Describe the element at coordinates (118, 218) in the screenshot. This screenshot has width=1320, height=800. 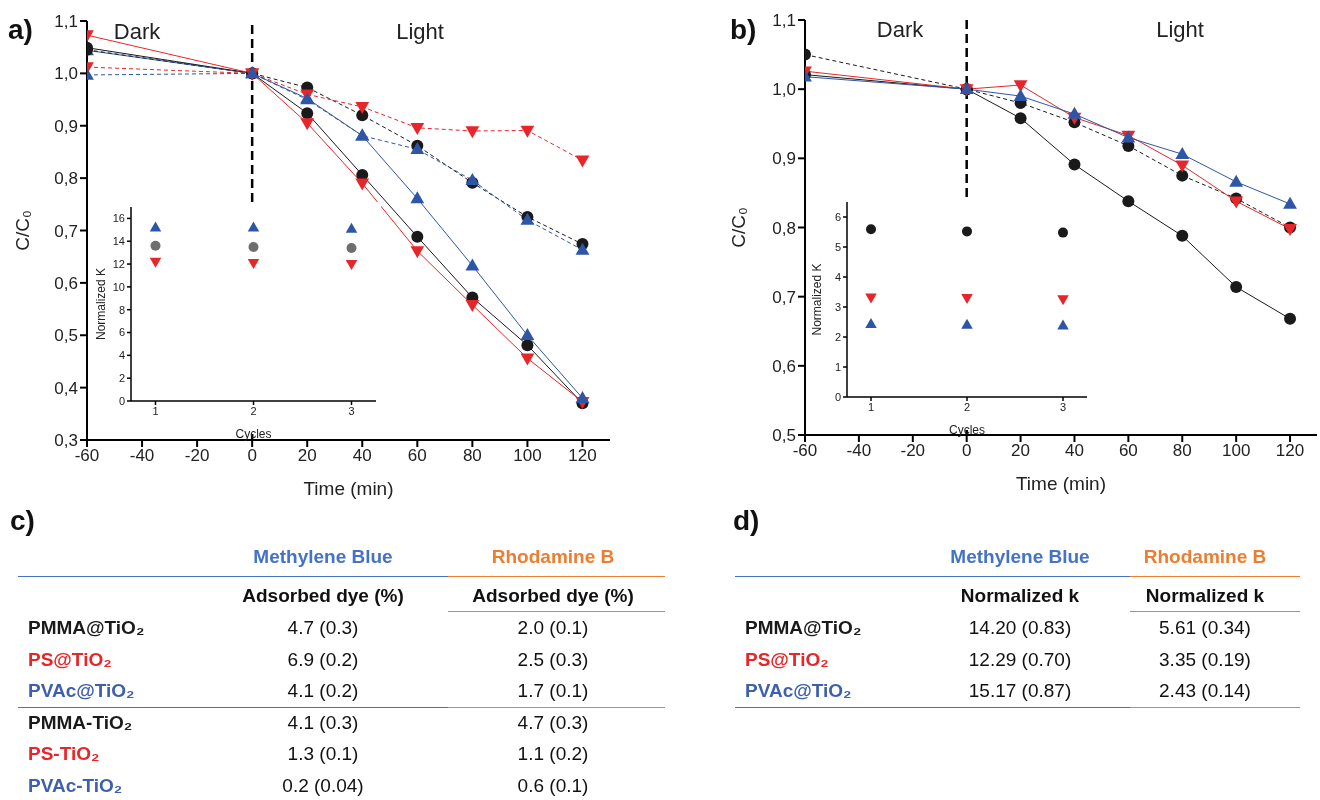
I see `y-tick-label: 16` at that location.